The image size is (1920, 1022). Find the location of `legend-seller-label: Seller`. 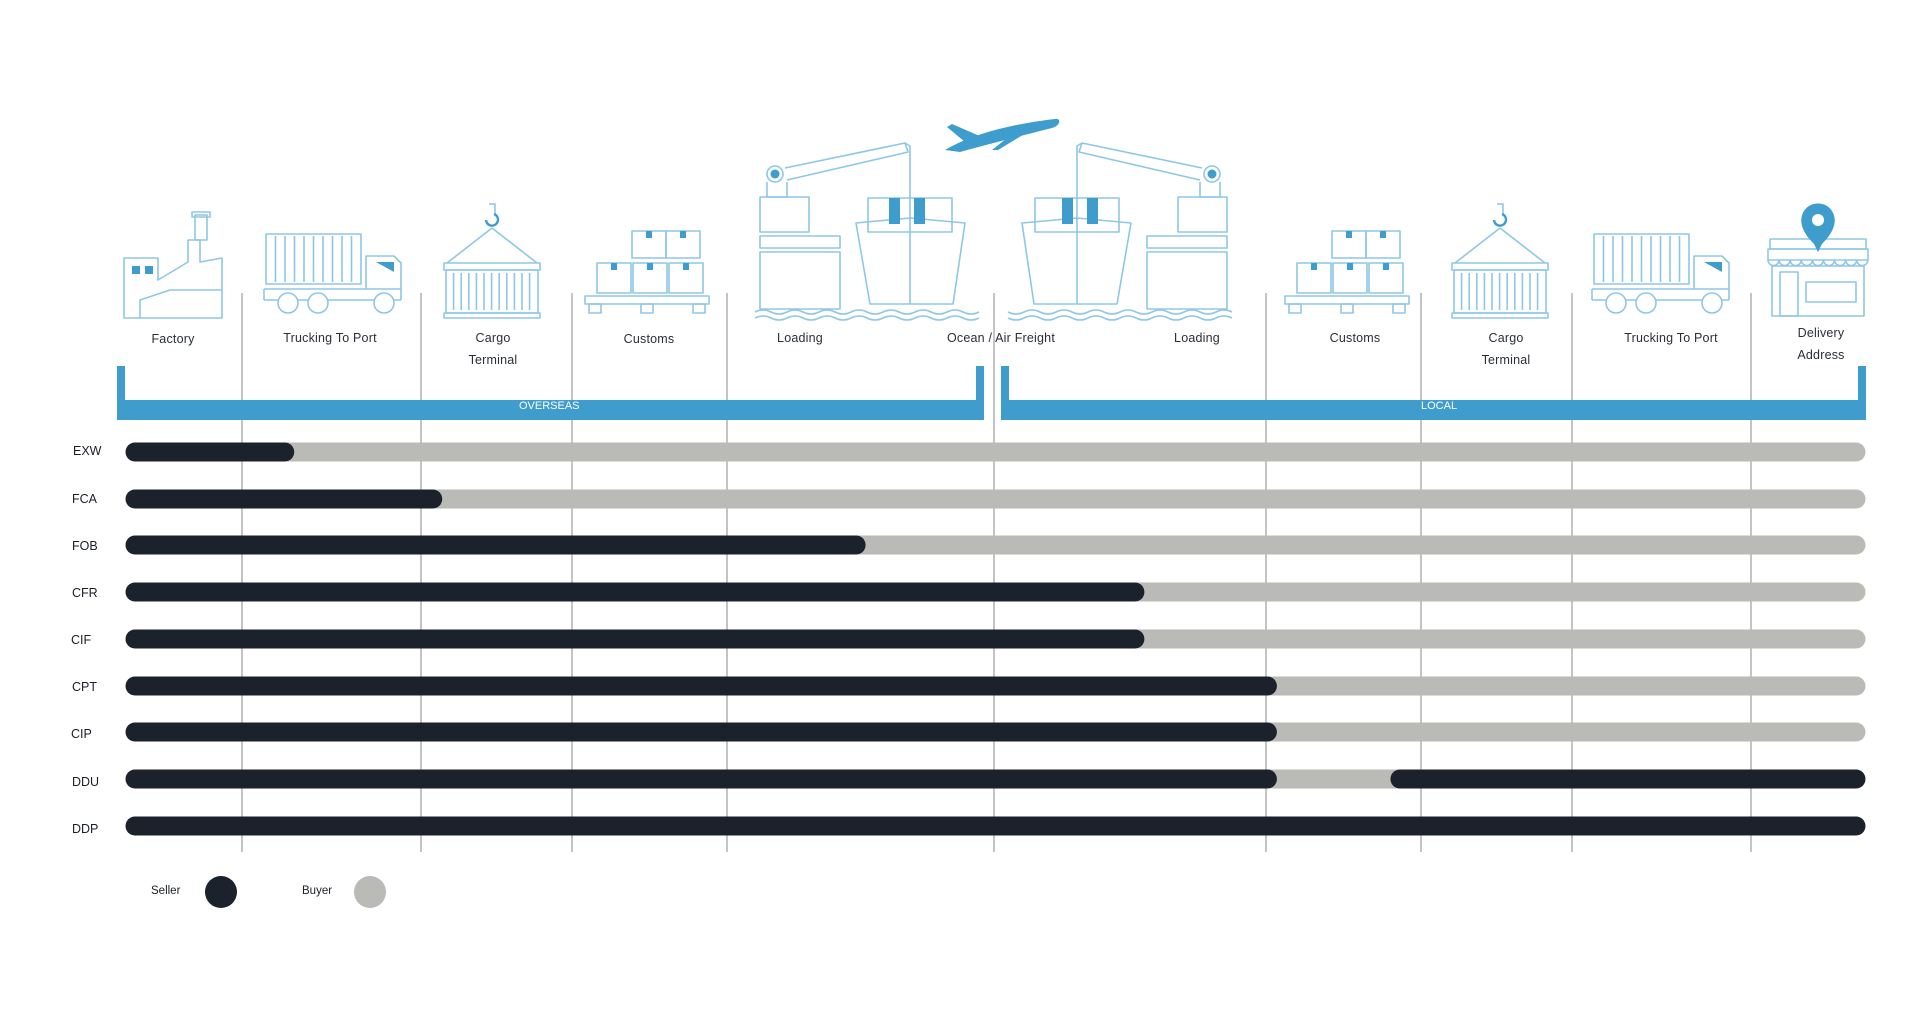

legend-seller-label: Seller is located at coordinates (166, 891).